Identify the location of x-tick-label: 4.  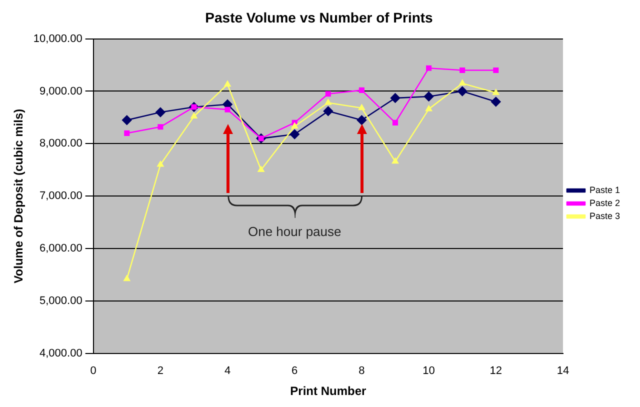
(227, 371).